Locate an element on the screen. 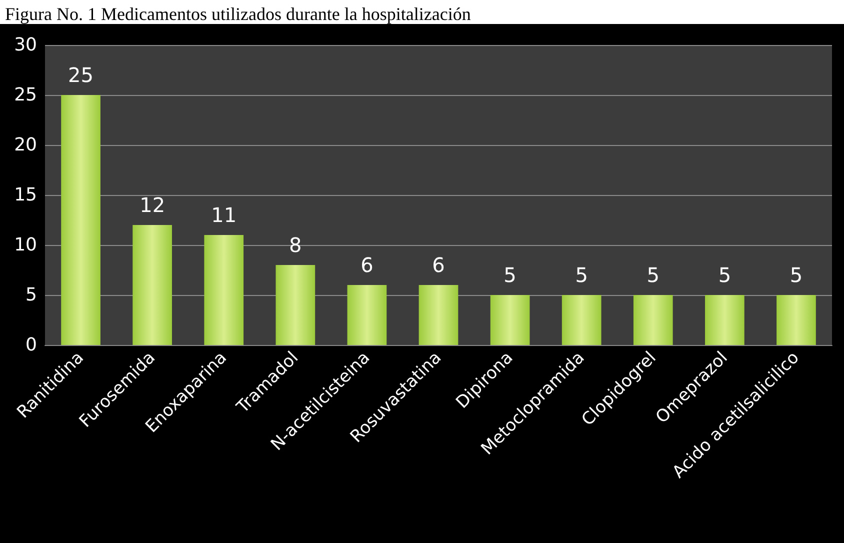 The height and width of the screenshot is (543, 844). data-label: 11 is located at coordinates (224, 215).